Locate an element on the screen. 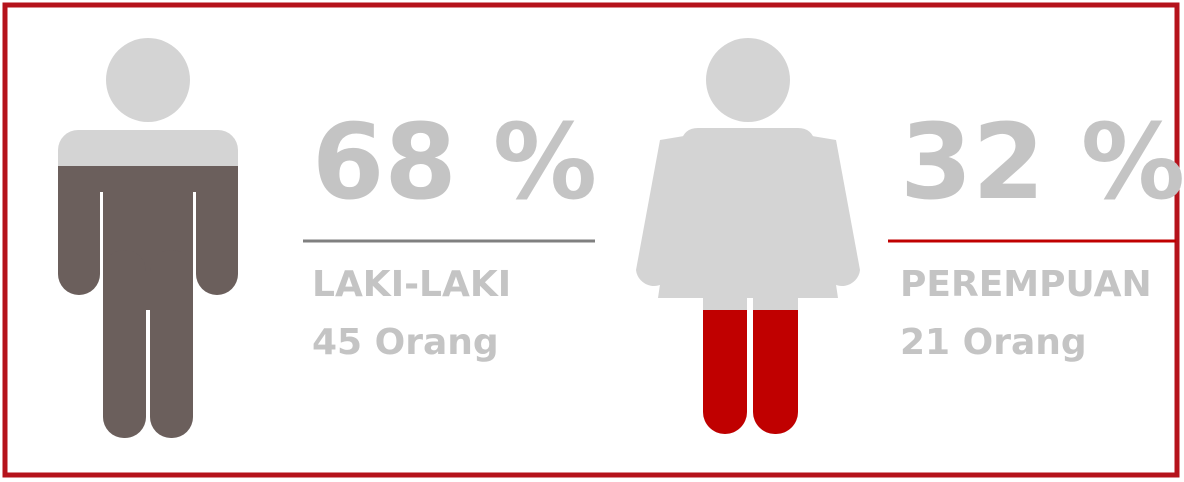  percent-label: 68 % is located at coordinates (454, 162).